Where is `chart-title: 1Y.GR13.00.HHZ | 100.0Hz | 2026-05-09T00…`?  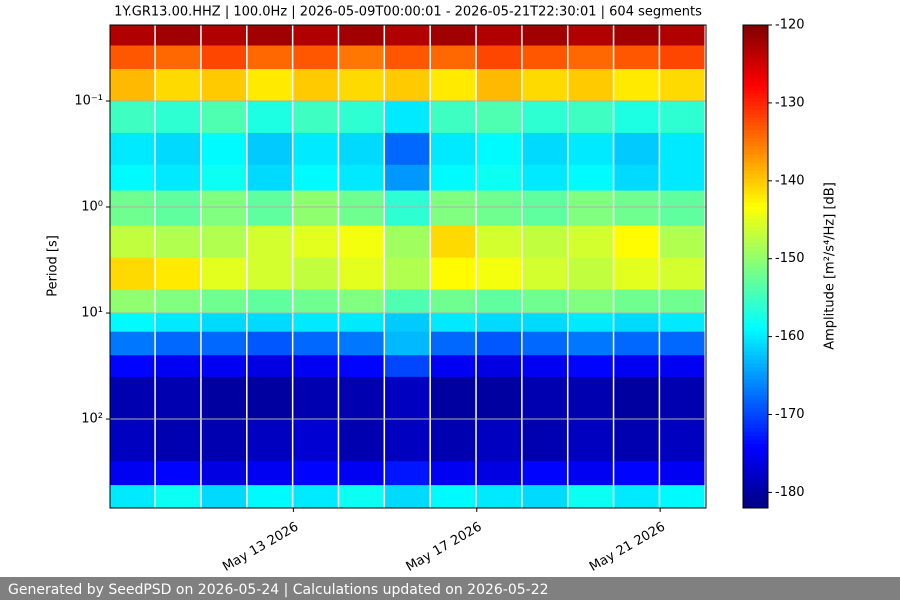
chart-title: 1Y.GR13.00.HHZ | 100.0Hz | 2026-05-09T00… is located at coordinates (408, 12).